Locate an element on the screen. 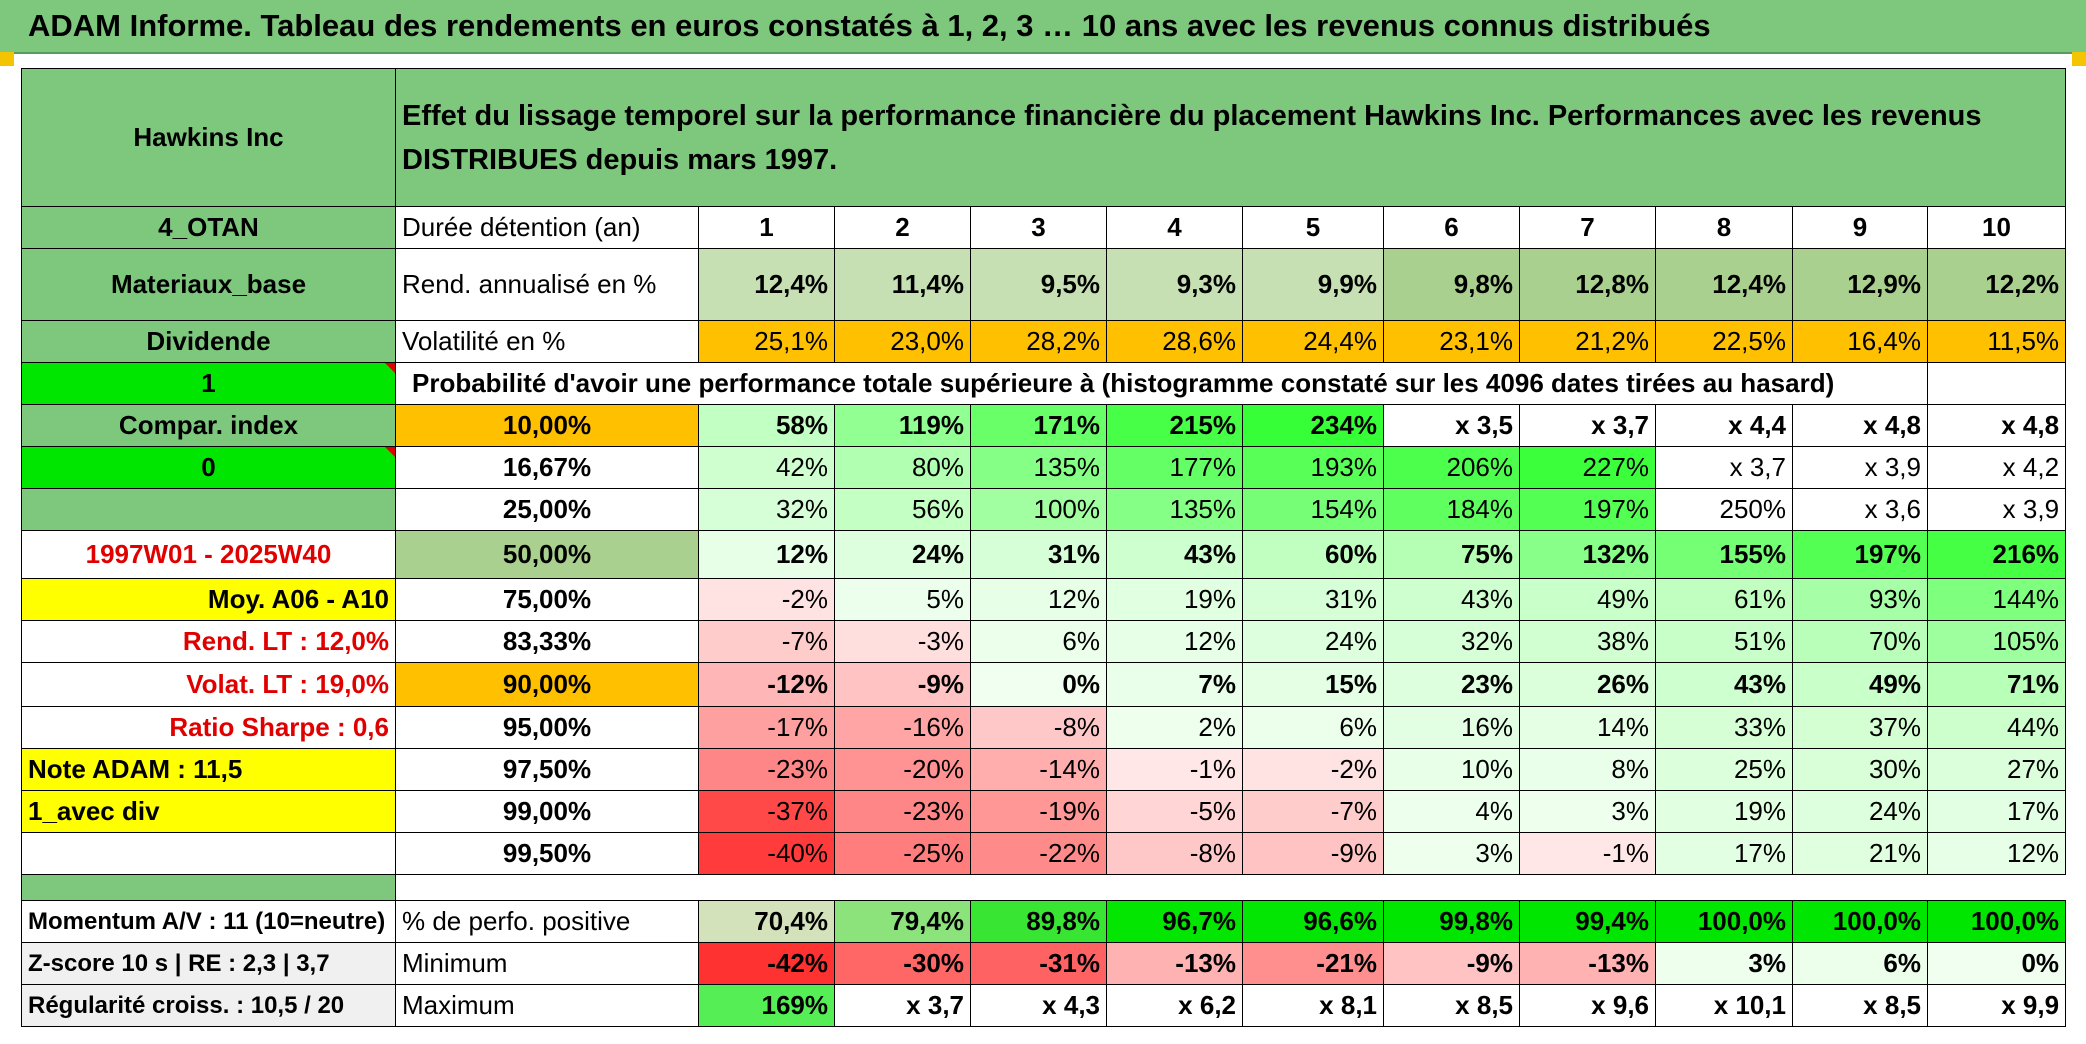 The width and height of the screenshot is (2086, 1044). heatmap-cell: -19% is located at coordinates (1038, 811).